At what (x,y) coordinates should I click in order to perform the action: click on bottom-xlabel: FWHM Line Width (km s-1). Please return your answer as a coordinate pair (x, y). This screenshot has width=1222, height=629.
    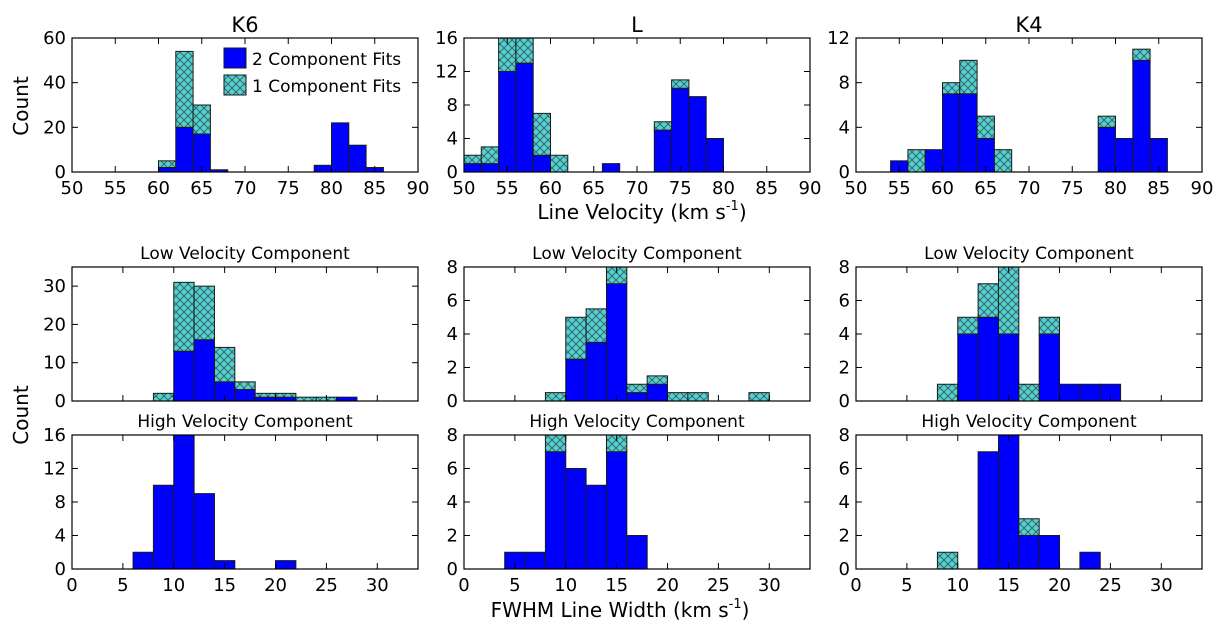
    Looking at the image, I should click on (620, 609).